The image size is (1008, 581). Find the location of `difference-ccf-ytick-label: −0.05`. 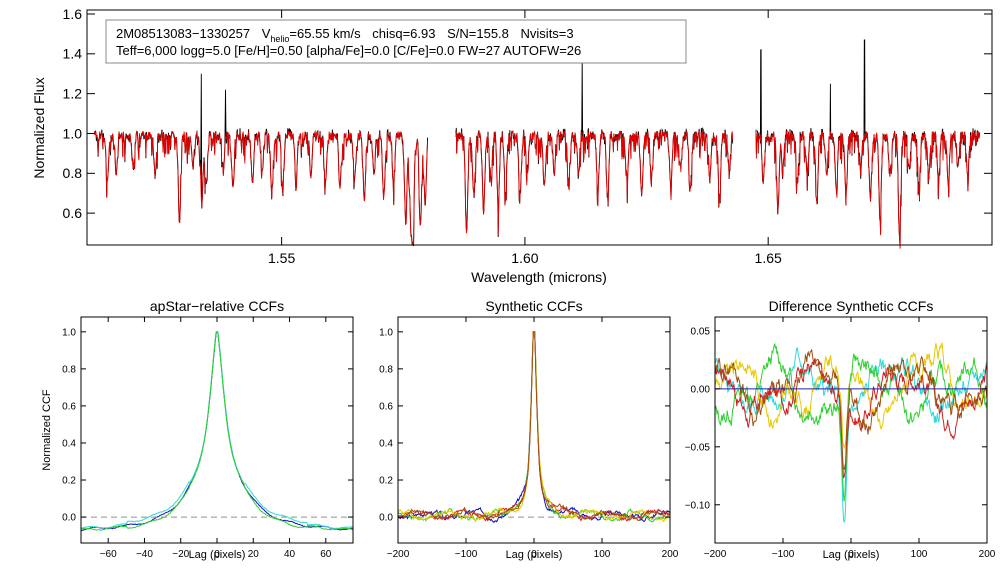

difference-ccf-ytick-label: −0.05 is located at coordinates (698, 447).